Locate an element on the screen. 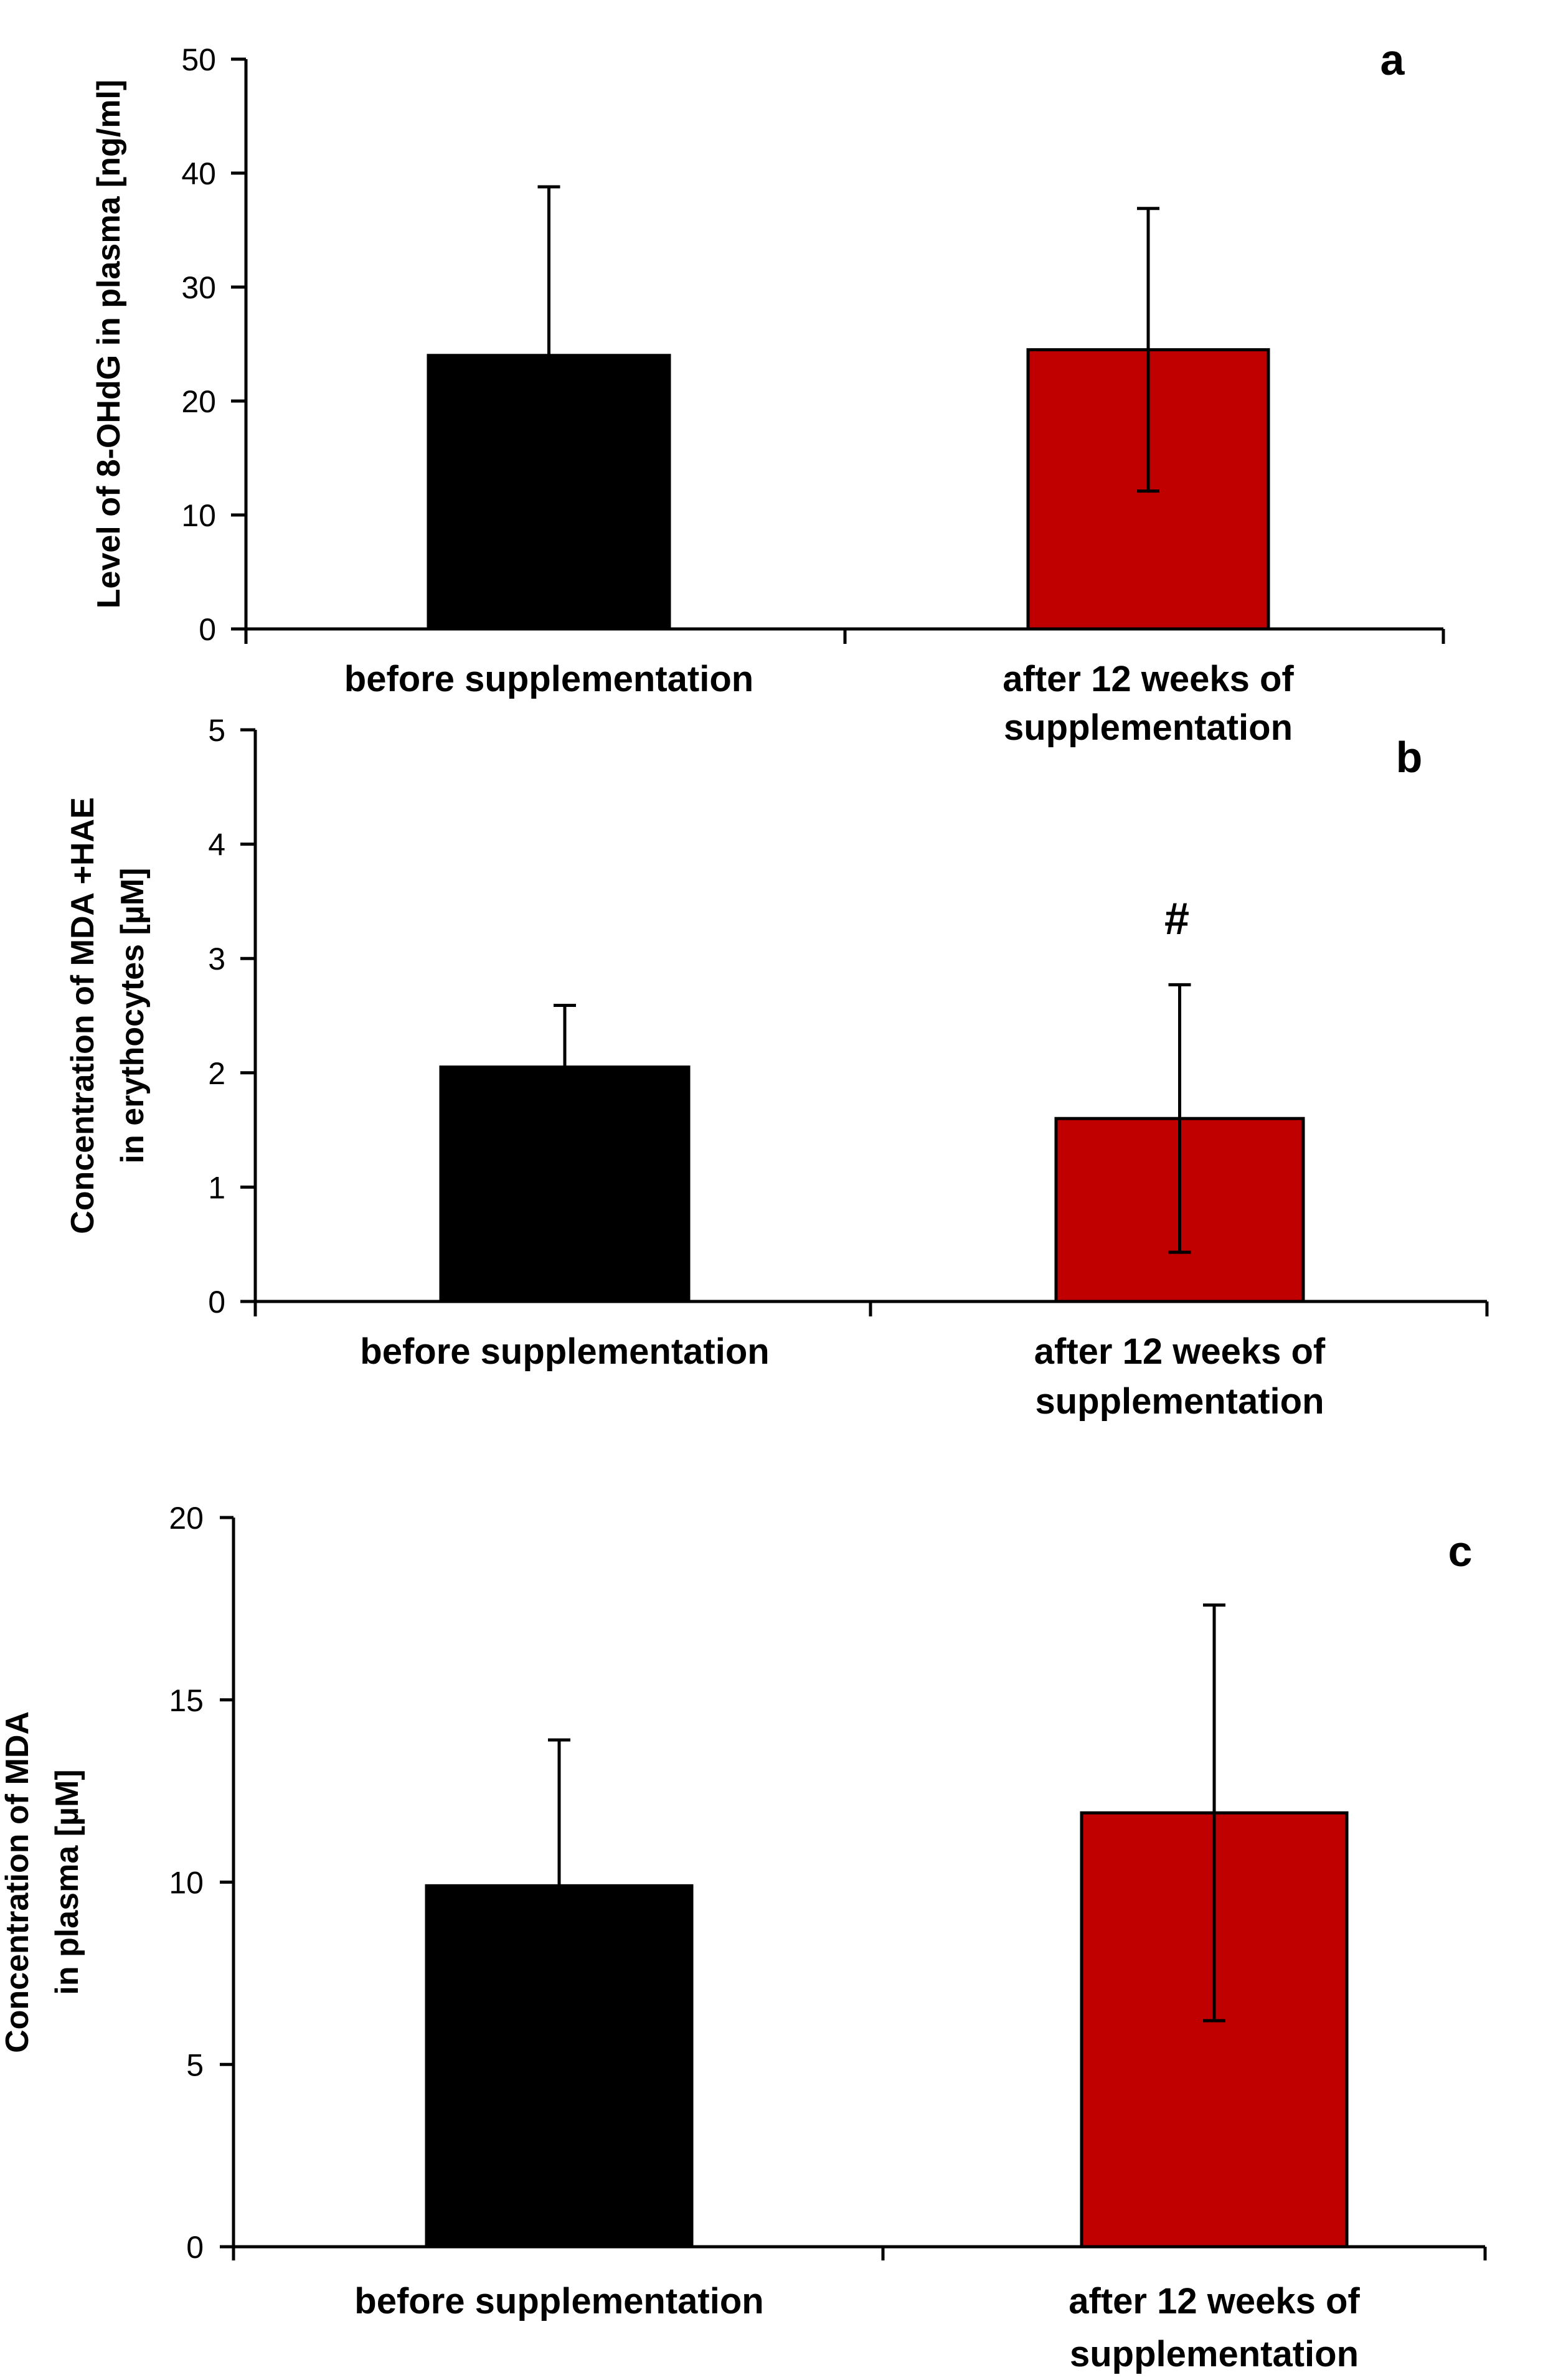 The height and width of the screenshot is (2380, 1543). y-tick-label-a: 30 is located at coordinates (198, 287).